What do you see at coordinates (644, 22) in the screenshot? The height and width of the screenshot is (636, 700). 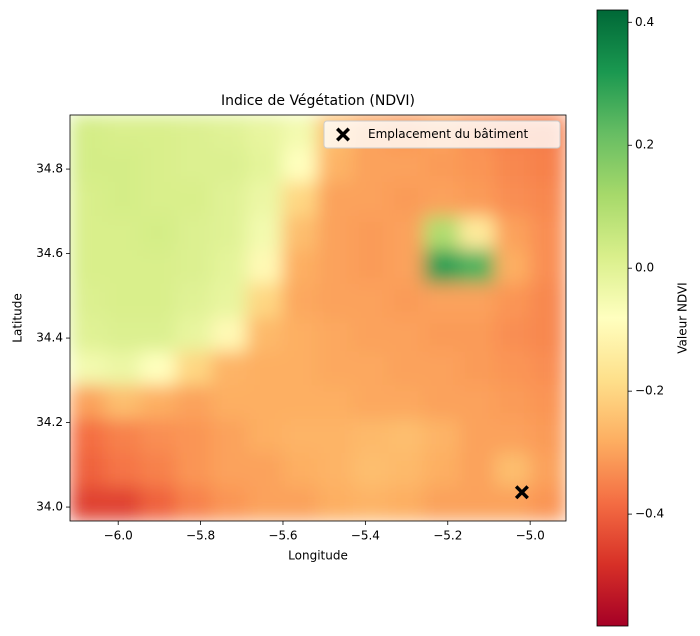 I see `colorbar-tick-label: 0.4` at bounding box center [644, 22].